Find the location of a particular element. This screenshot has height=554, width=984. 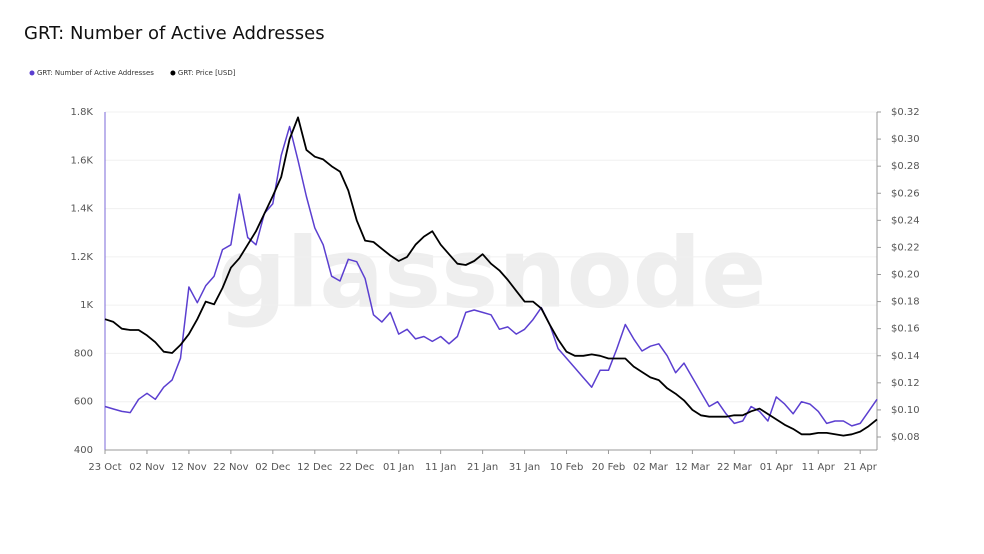

x-tick-label: 20 Feb is located at coordinates (609, 467).